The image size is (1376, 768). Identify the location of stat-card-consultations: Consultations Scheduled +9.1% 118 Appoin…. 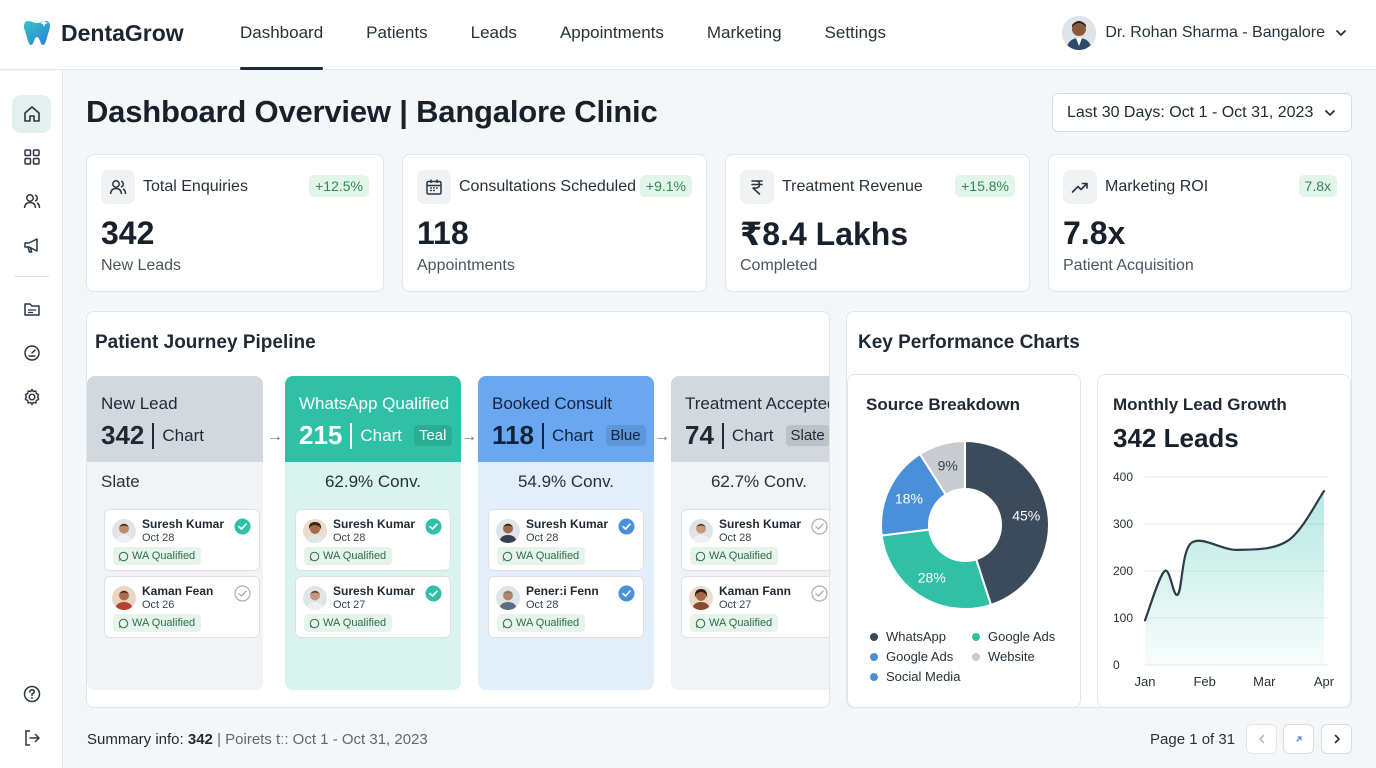
(554, 223).